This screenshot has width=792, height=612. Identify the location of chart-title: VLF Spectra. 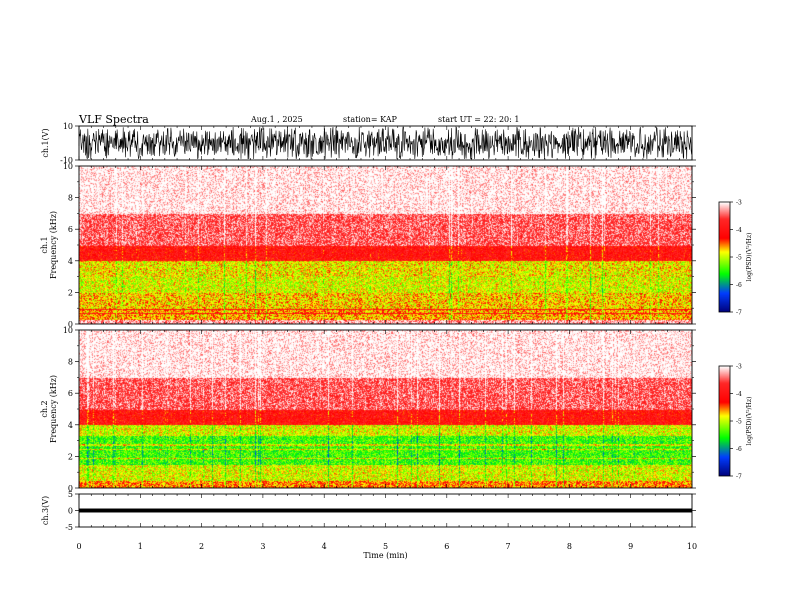
(114, 119).